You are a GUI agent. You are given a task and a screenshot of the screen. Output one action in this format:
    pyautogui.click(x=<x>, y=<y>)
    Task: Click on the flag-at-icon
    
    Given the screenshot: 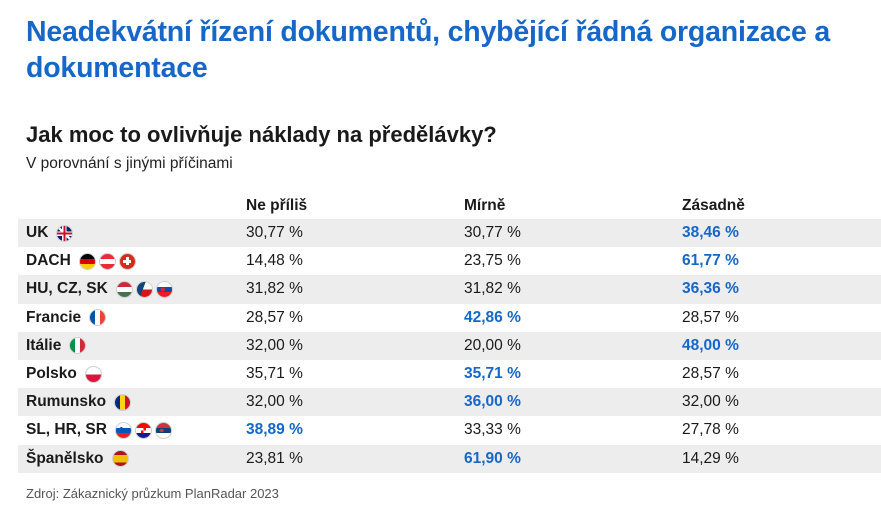 What is the action you would take?
    pyautogui.click(x=107, y=261)
    